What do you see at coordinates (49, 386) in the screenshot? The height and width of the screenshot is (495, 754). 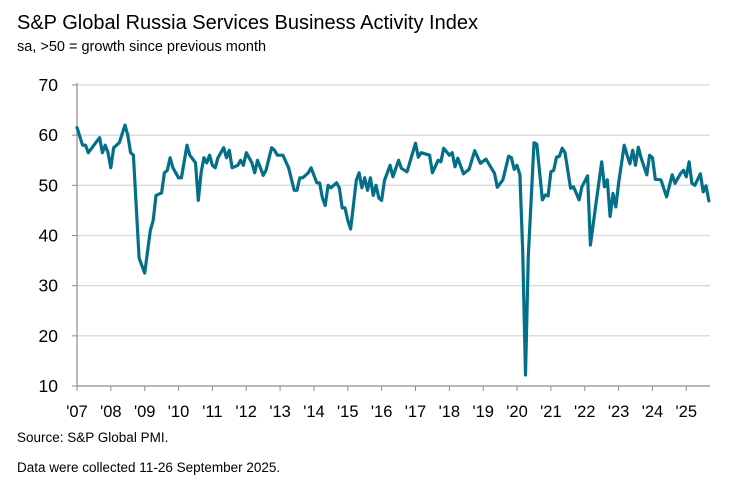 I see `y-tick-label: 10` at bounding box center [49, 386].